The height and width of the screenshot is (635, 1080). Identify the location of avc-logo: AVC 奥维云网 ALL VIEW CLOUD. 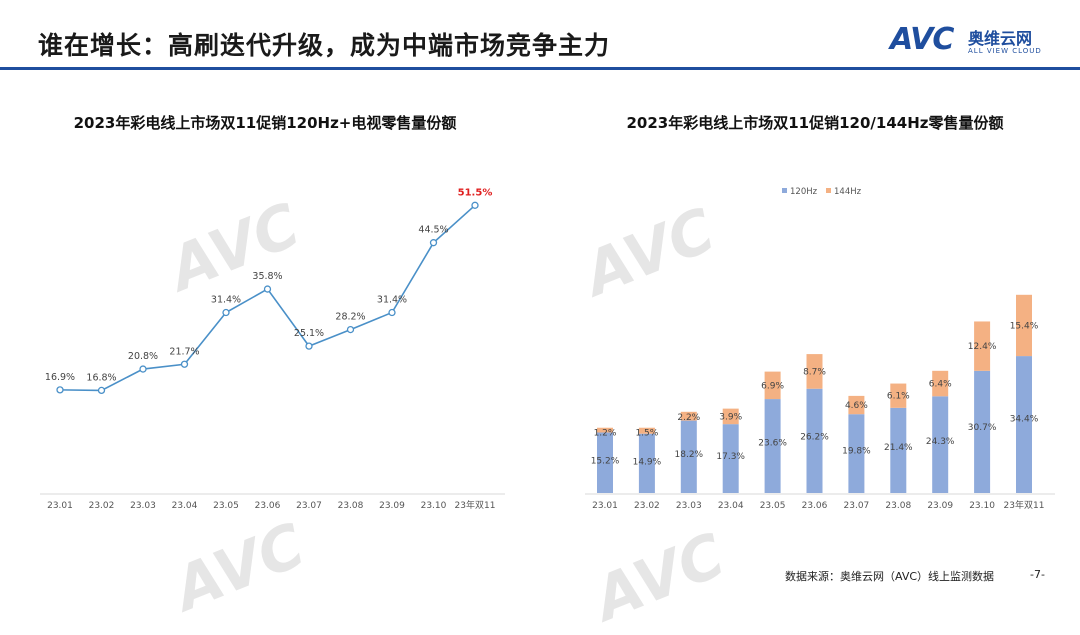
(975, 42).